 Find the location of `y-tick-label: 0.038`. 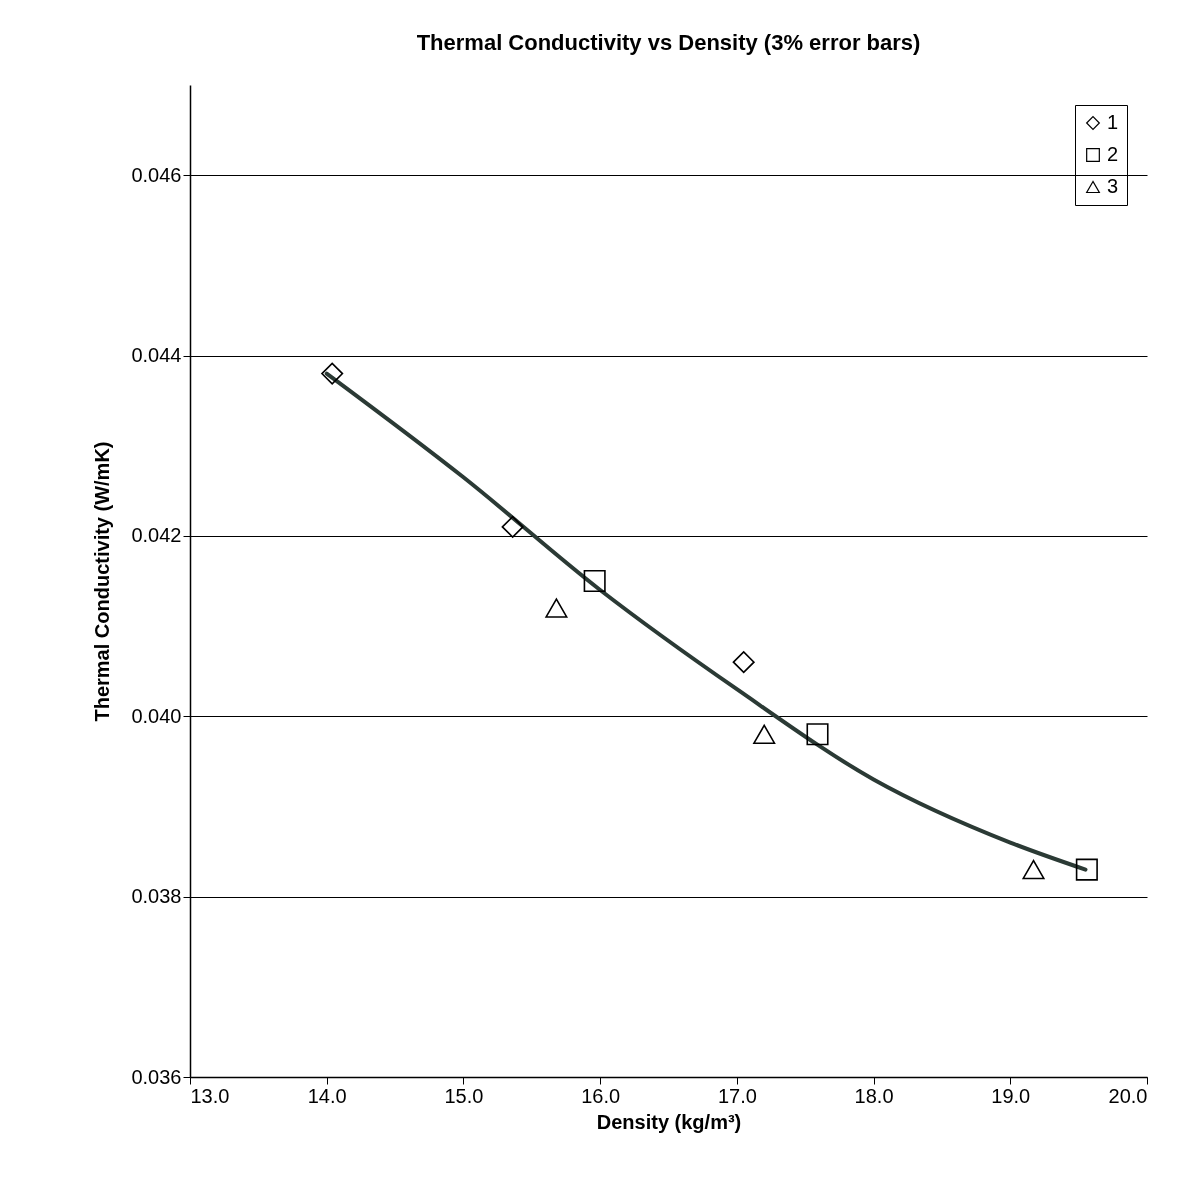

y-tick-label: 0.038 is located at coordinates (156, 896).